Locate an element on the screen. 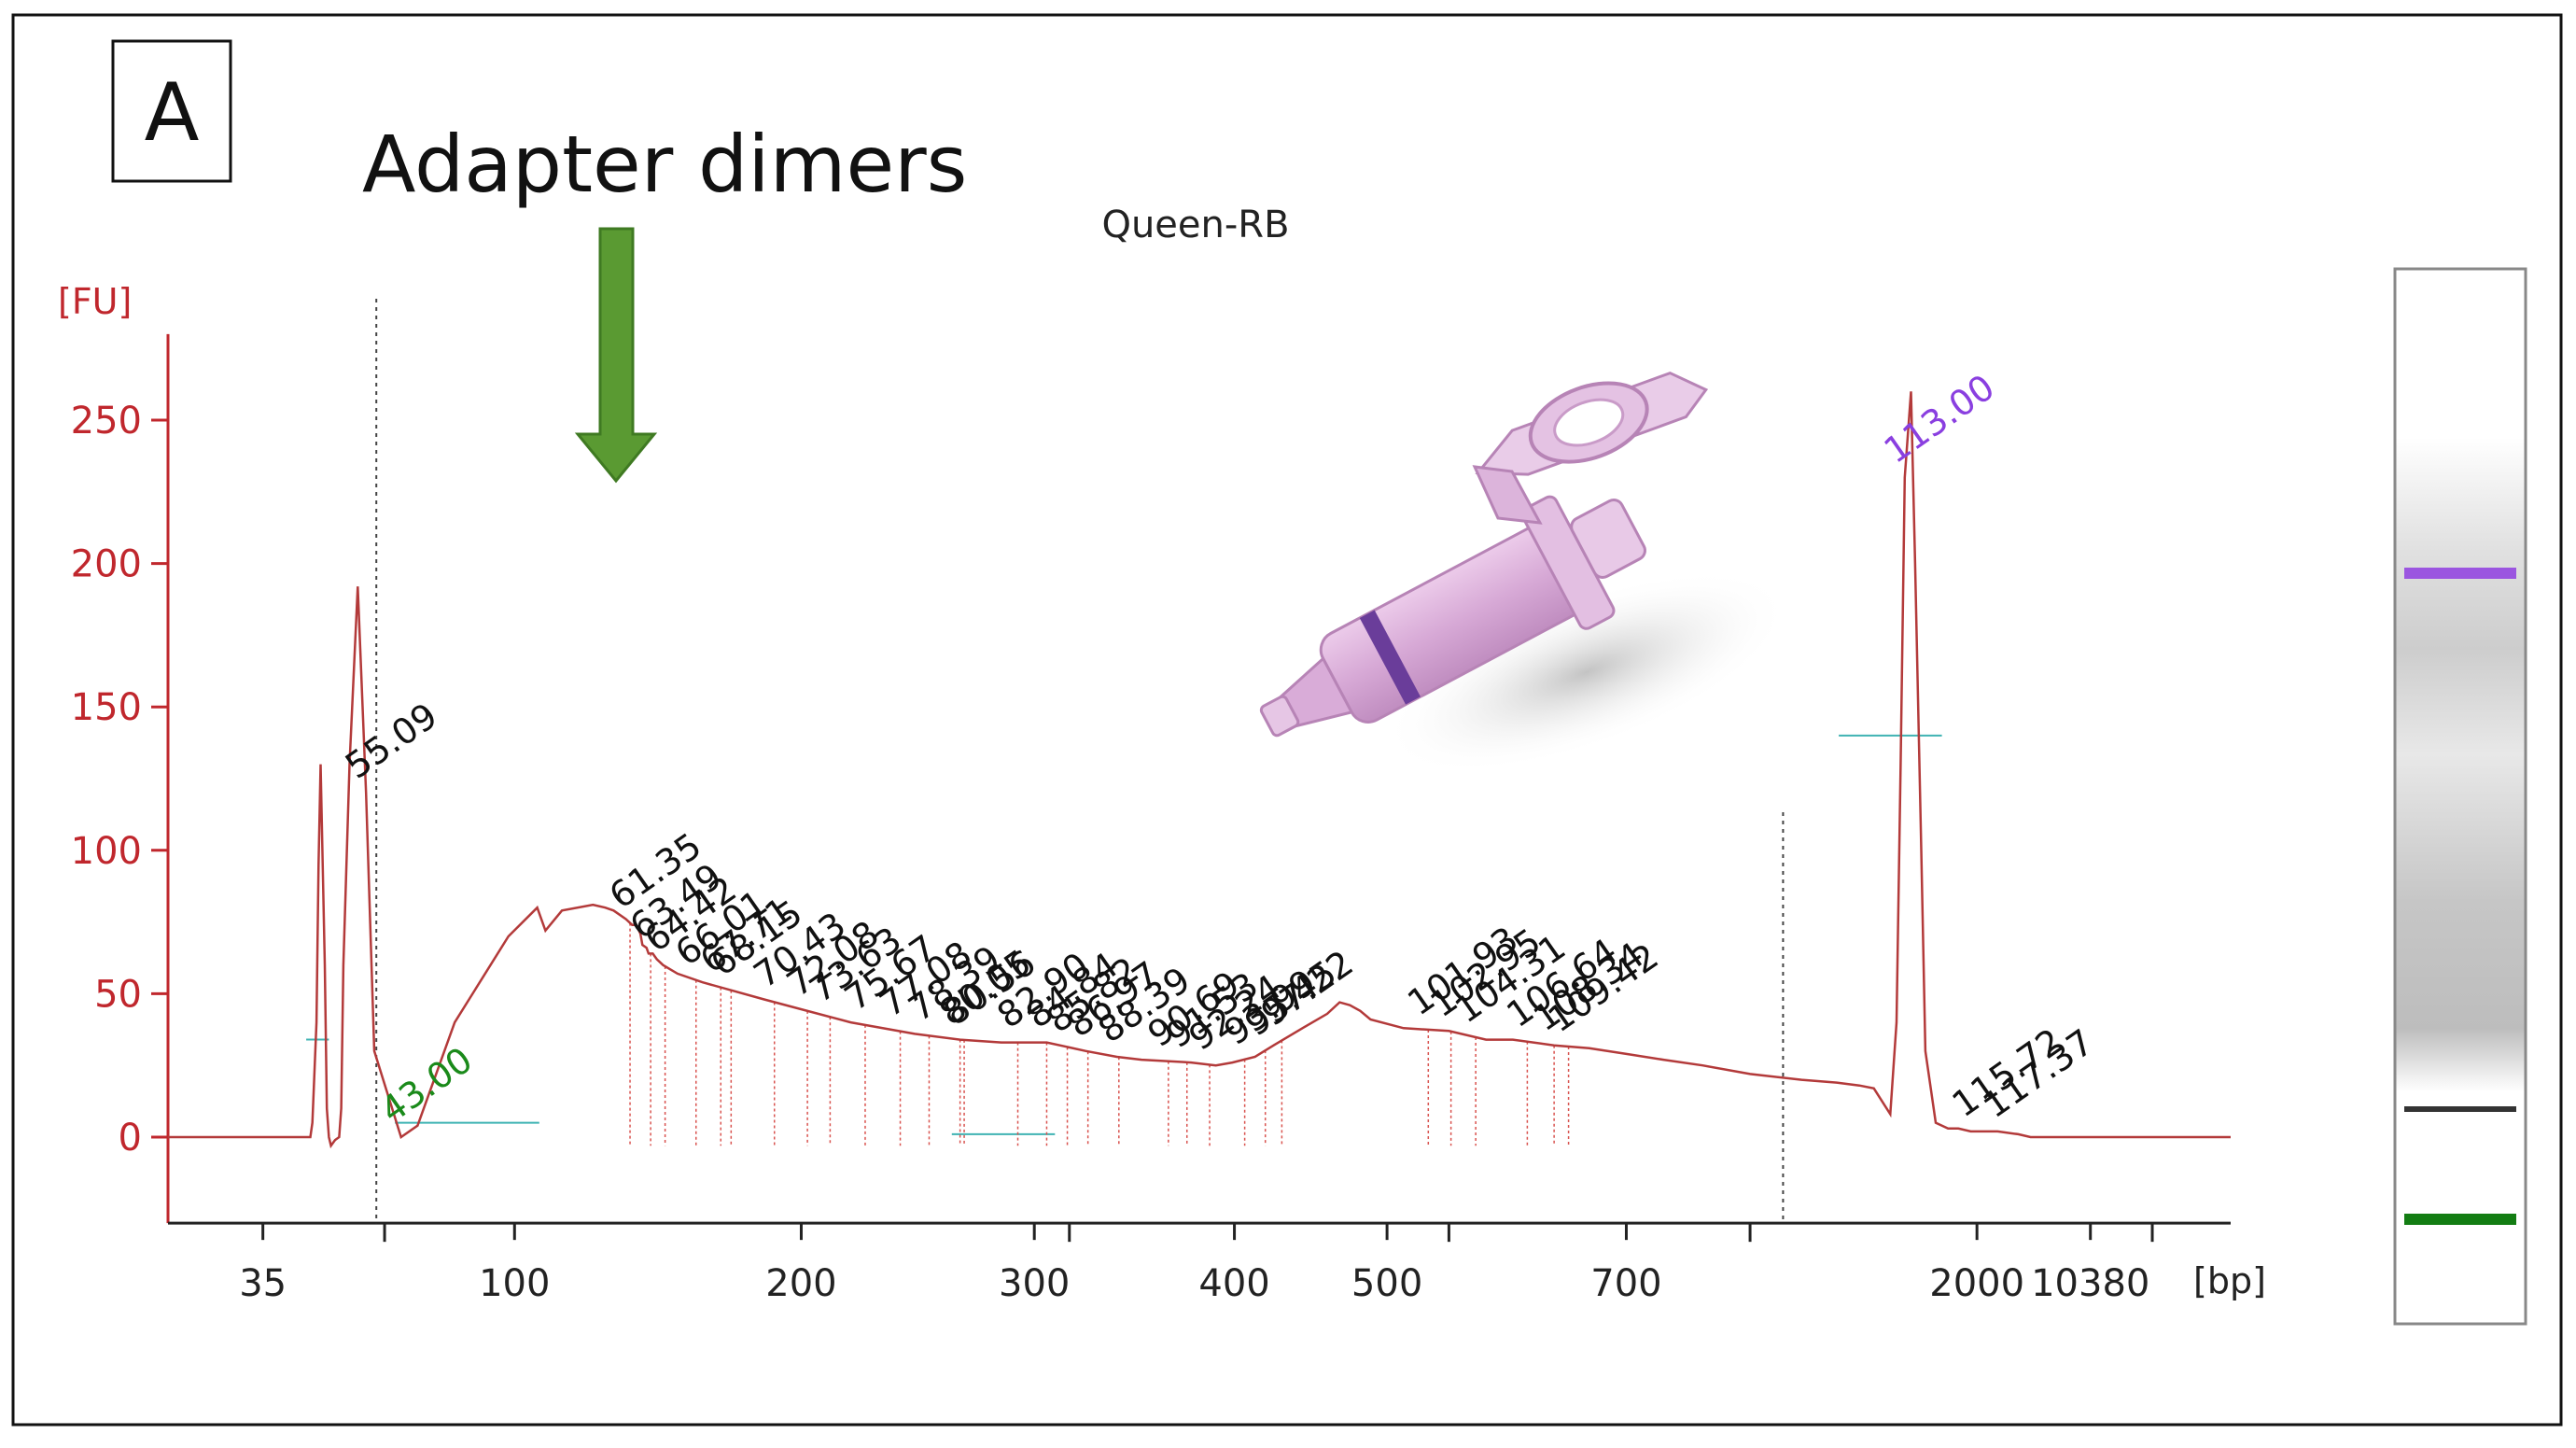 Image resolution: width=2576 pixels, height=1448 pixels. microcentrifuge-tube-icon is located at coordinates (1524, 572).